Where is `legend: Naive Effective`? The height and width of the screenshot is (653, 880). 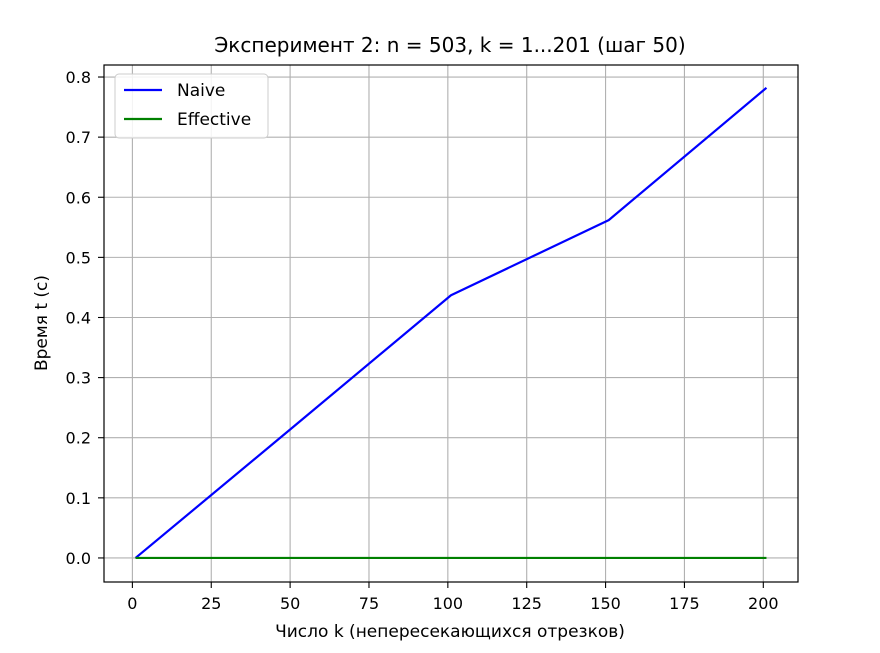 legend: Naive Effective is located at coordinates (191, 106).